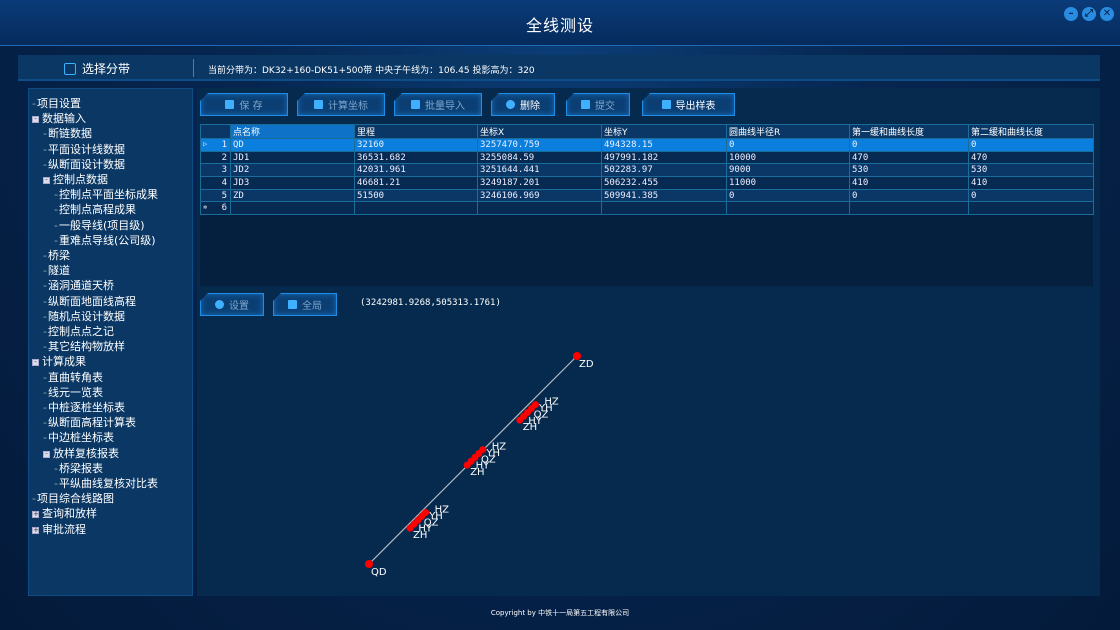 The height and width of the screenshot is (630, 1120). What do you see at coordinates (788, 183) in the screenshot?
I see `cell: 11000` at bounding box center [788, 183].